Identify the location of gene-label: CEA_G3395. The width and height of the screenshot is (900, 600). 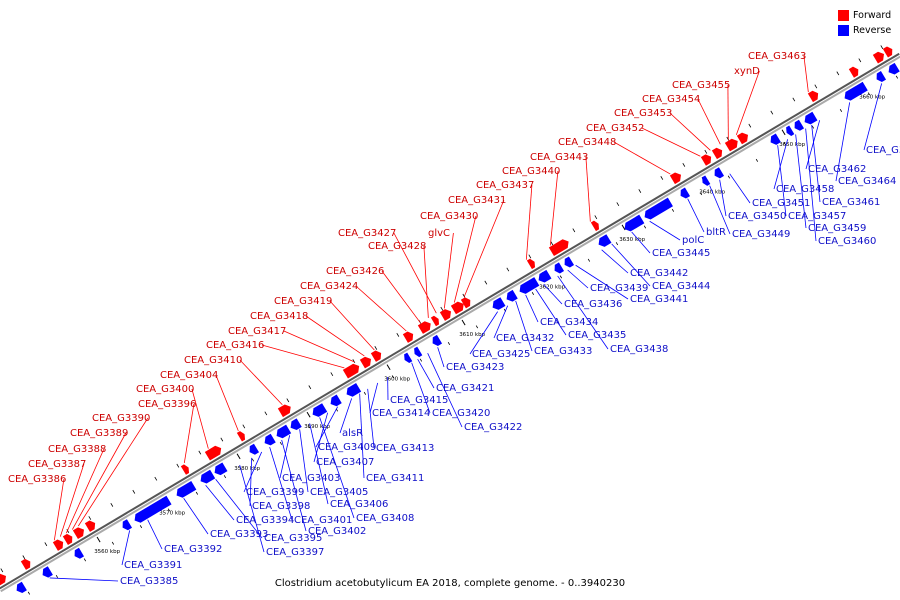
(293, 538).